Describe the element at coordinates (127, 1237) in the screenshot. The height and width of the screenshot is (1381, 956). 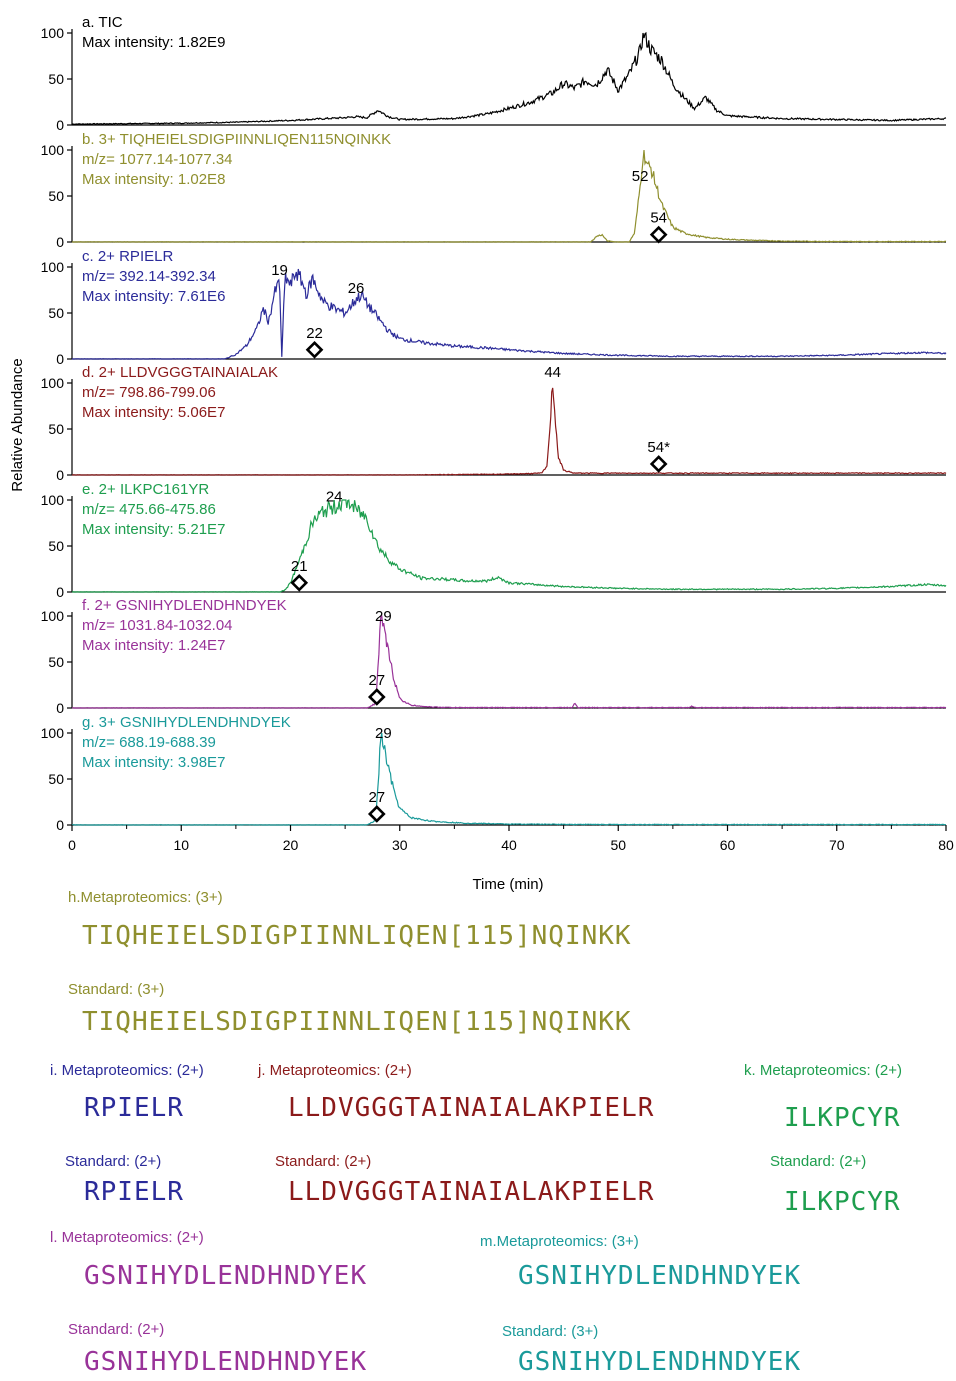
I see `seq-l-meta-label: l. Metaproteomics: (2+)` at that location.